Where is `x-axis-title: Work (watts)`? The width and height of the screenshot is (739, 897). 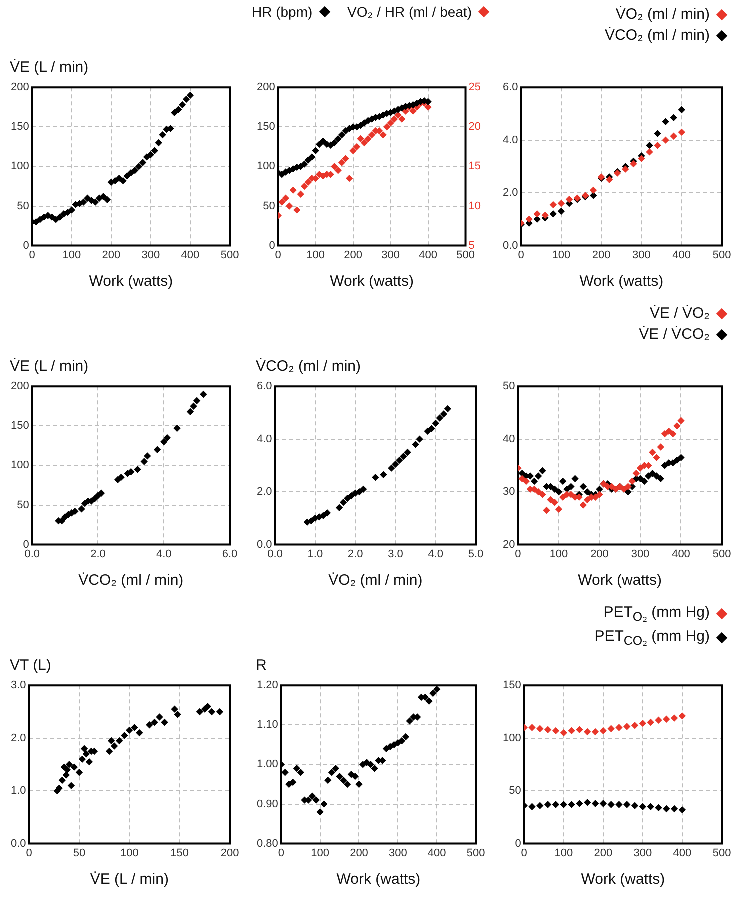
x-axis-title: Work (watts) is located at coordinates (623, 879).